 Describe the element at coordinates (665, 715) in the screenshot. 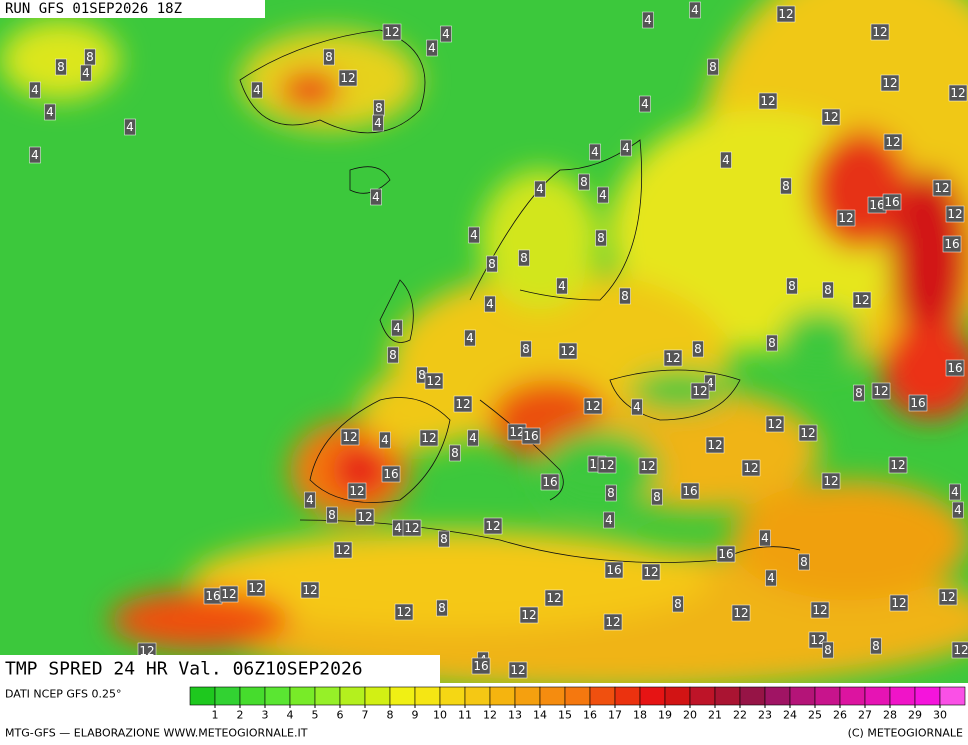

I see `colorbar-tick-label: 19` at that location.